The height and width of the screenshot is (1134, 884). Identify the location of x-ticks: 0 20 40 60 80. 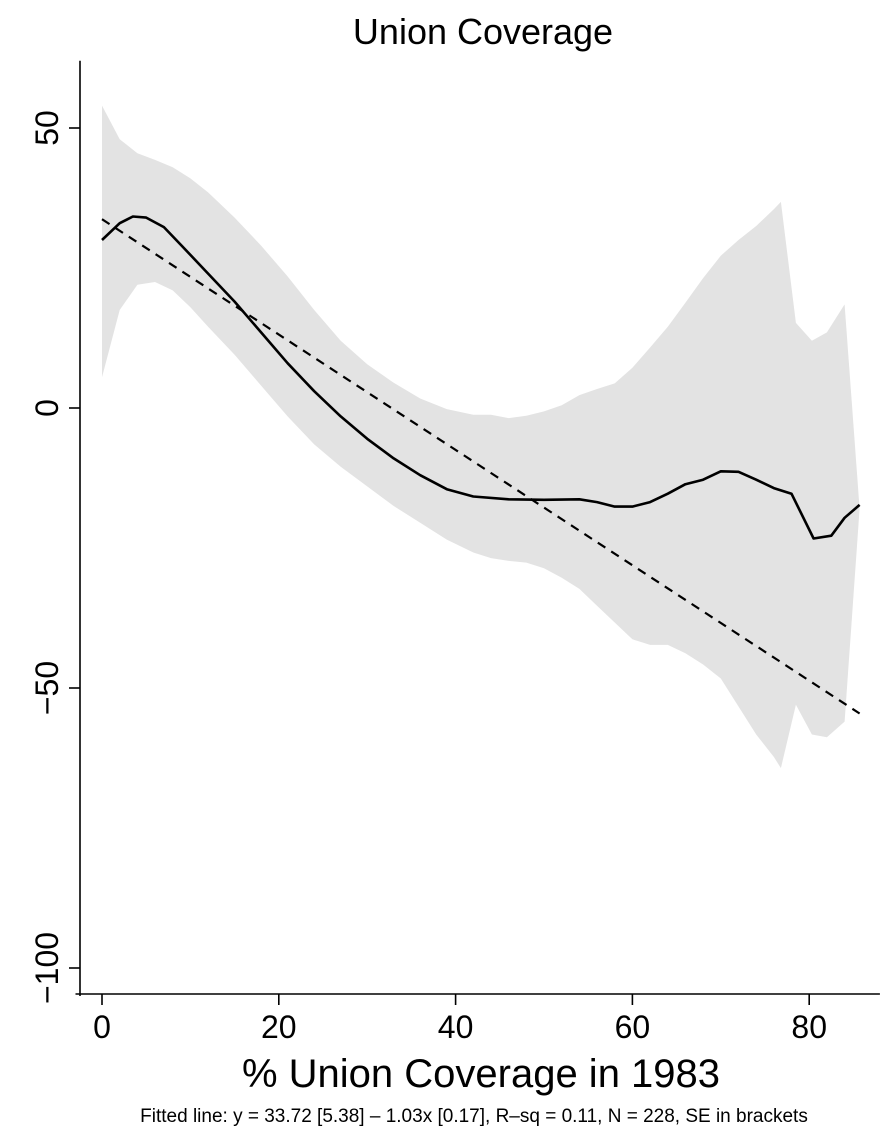
(460, 1019).